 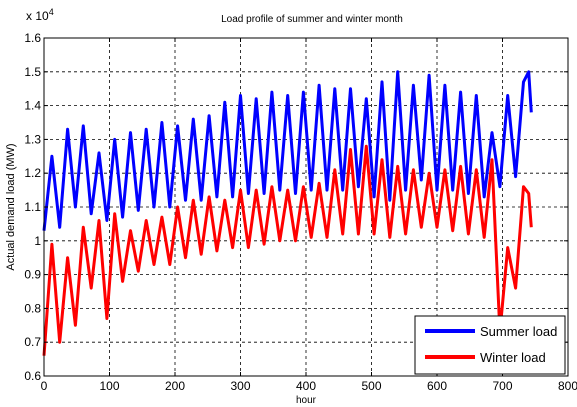 What do you see at coordinates (306, 386) in the screenshot?
I see `x-tick-label: 400` at bounding box center [306, 386].